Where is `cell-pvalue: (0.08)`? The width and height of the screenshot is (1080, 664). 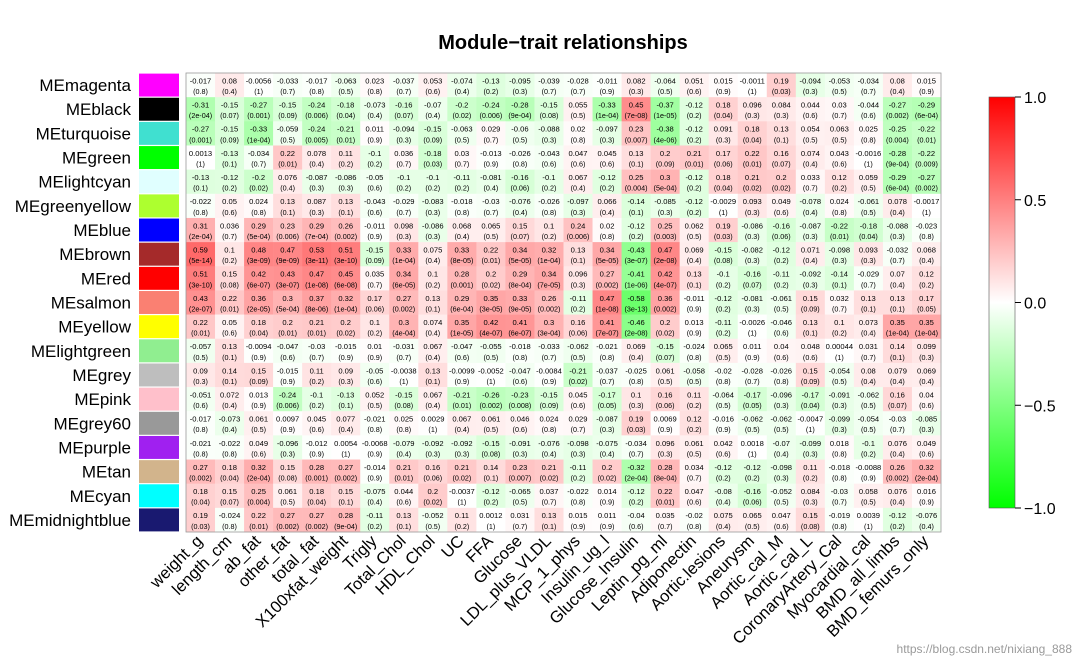
cell-pvalue: (0.08) is located at coordinates (549, 115).